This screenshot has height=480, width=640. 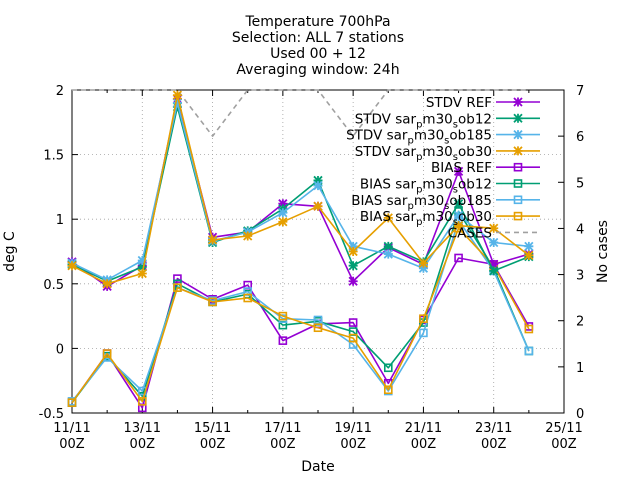 I want to click on legend-label: BIAS sarpm30sob30, so click(x=426, y=218).